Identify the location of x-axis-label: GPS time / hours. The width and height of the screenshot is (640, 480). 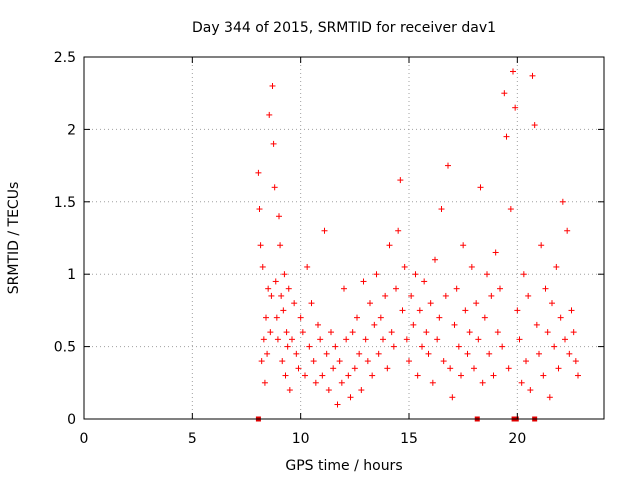
(343, 466).